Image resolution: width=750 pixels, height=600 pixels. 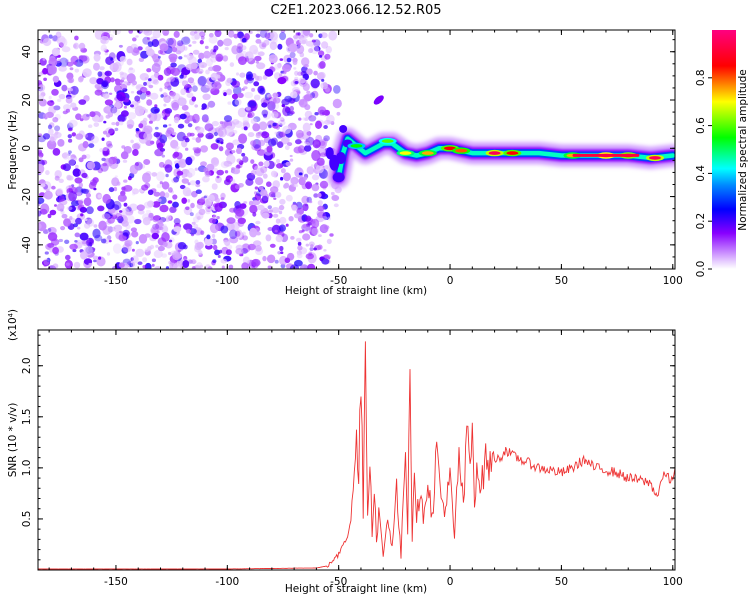 What do you see at coordinates (27, 99) in the screenshot?
I see `top-y-tick-label: 20` at bounding box center [27, 99].